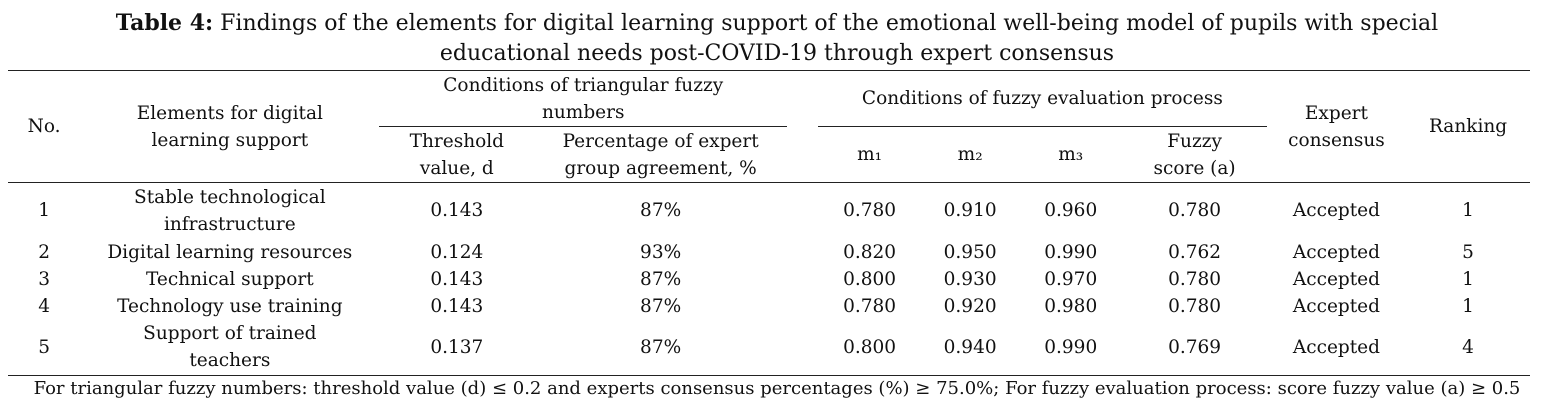 The image size is (1554, 417). What do you see at coordinates (970, 347) in the screenshot?
I see `cell-m2: 0.940` at bounding box center [970, 347].